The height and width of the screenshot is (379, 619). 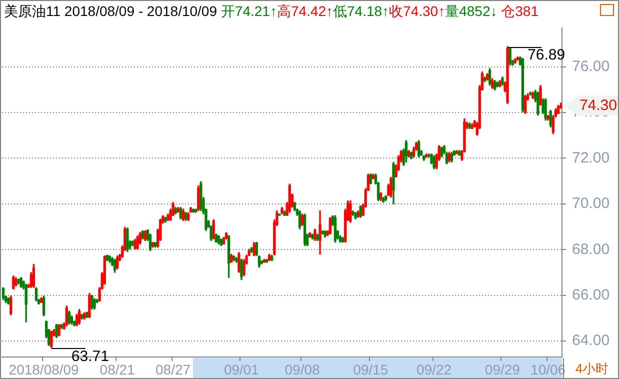 I want to click on y-tick-label: 64.00, so click(x=591, y=341).